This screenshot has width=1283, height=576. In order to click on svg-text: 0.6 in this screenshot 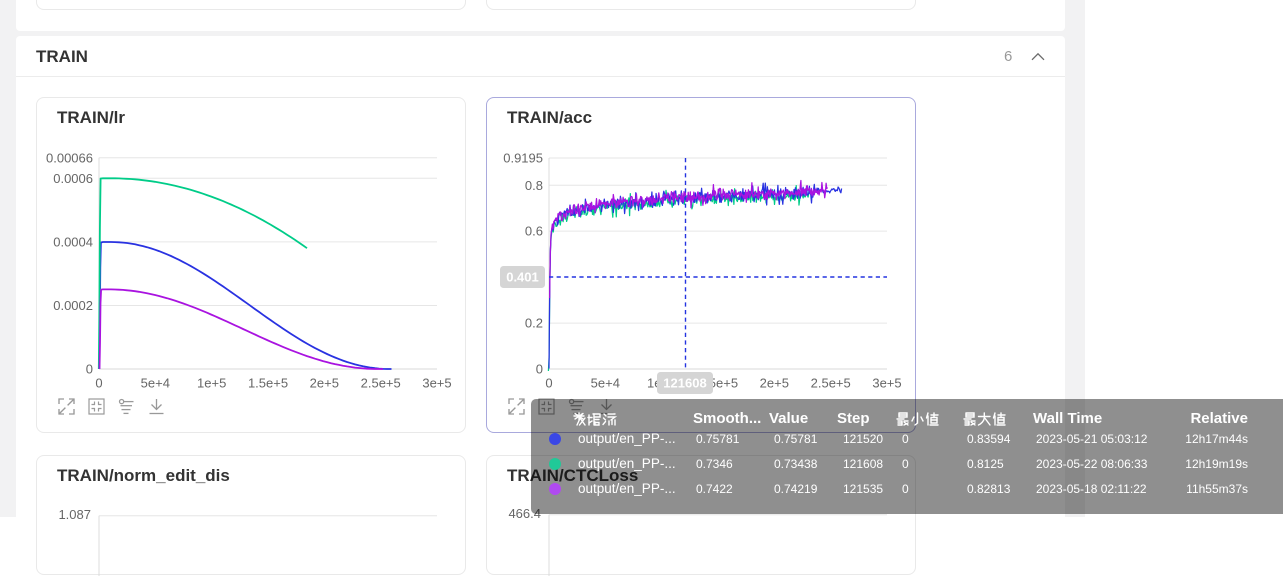, I will do `click(534, 231)`.